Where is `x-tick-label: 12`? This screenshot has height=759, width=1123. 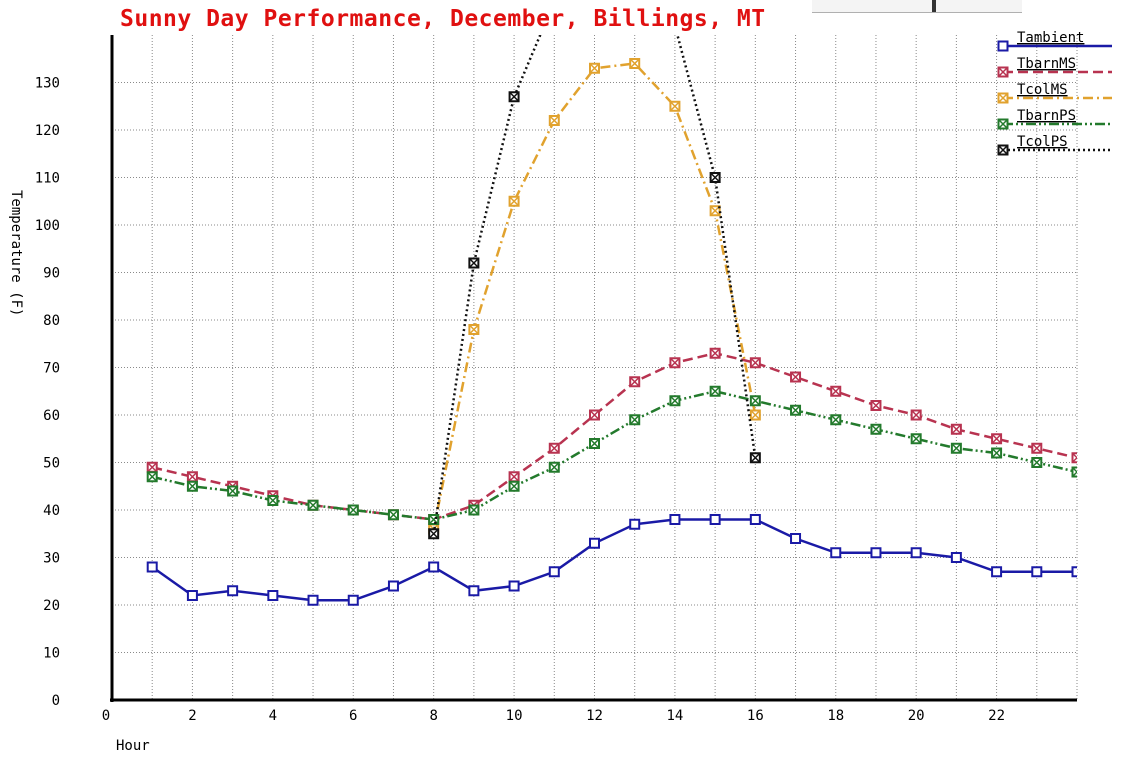 x-tick-label: 12 is located at coordinates (594, 716).